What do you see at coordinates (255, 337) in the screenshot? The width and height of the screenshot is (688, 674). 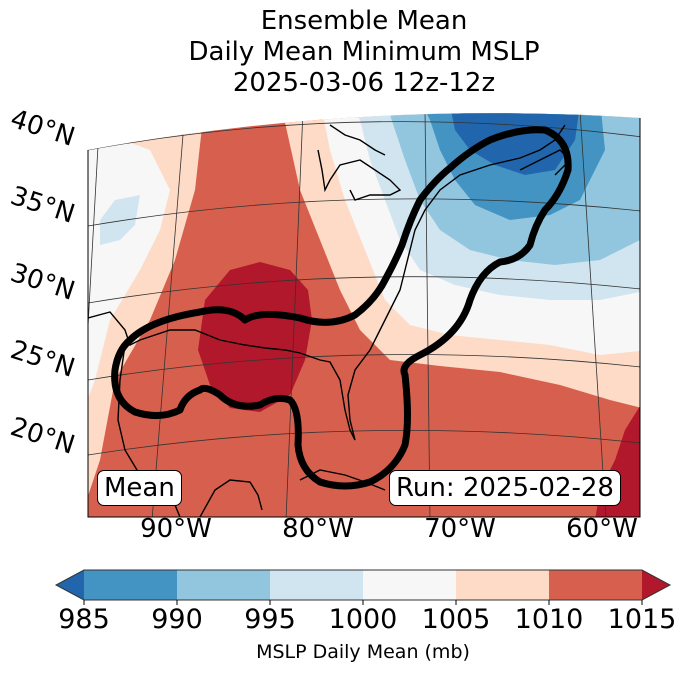 I see `field-above-1015-gulf` at bounding box center [255, 337].